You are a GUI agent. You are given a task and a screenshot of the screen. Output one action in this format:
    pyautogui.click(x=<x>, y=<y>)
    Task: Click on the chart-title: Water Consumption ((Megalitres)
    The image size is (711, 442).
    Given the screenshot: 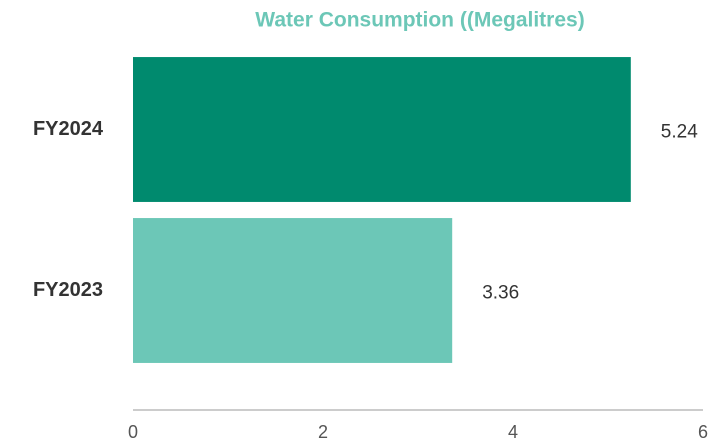 What is the action you would take?
    pyautogui.click(x=419, y=20)
    